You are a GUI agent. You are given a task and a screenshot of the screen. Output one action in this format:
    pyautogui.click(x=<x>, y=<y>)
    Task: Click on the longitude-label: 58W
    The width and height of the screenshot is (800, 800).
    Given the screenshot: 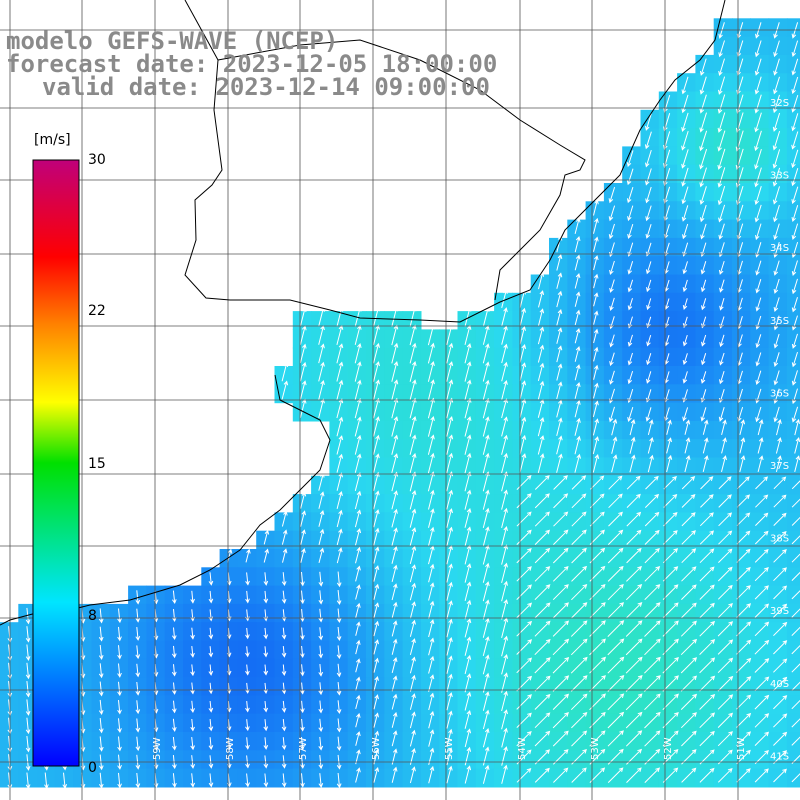 What is the action you would take?
    pyautogui.click(x=230, y=748)
    